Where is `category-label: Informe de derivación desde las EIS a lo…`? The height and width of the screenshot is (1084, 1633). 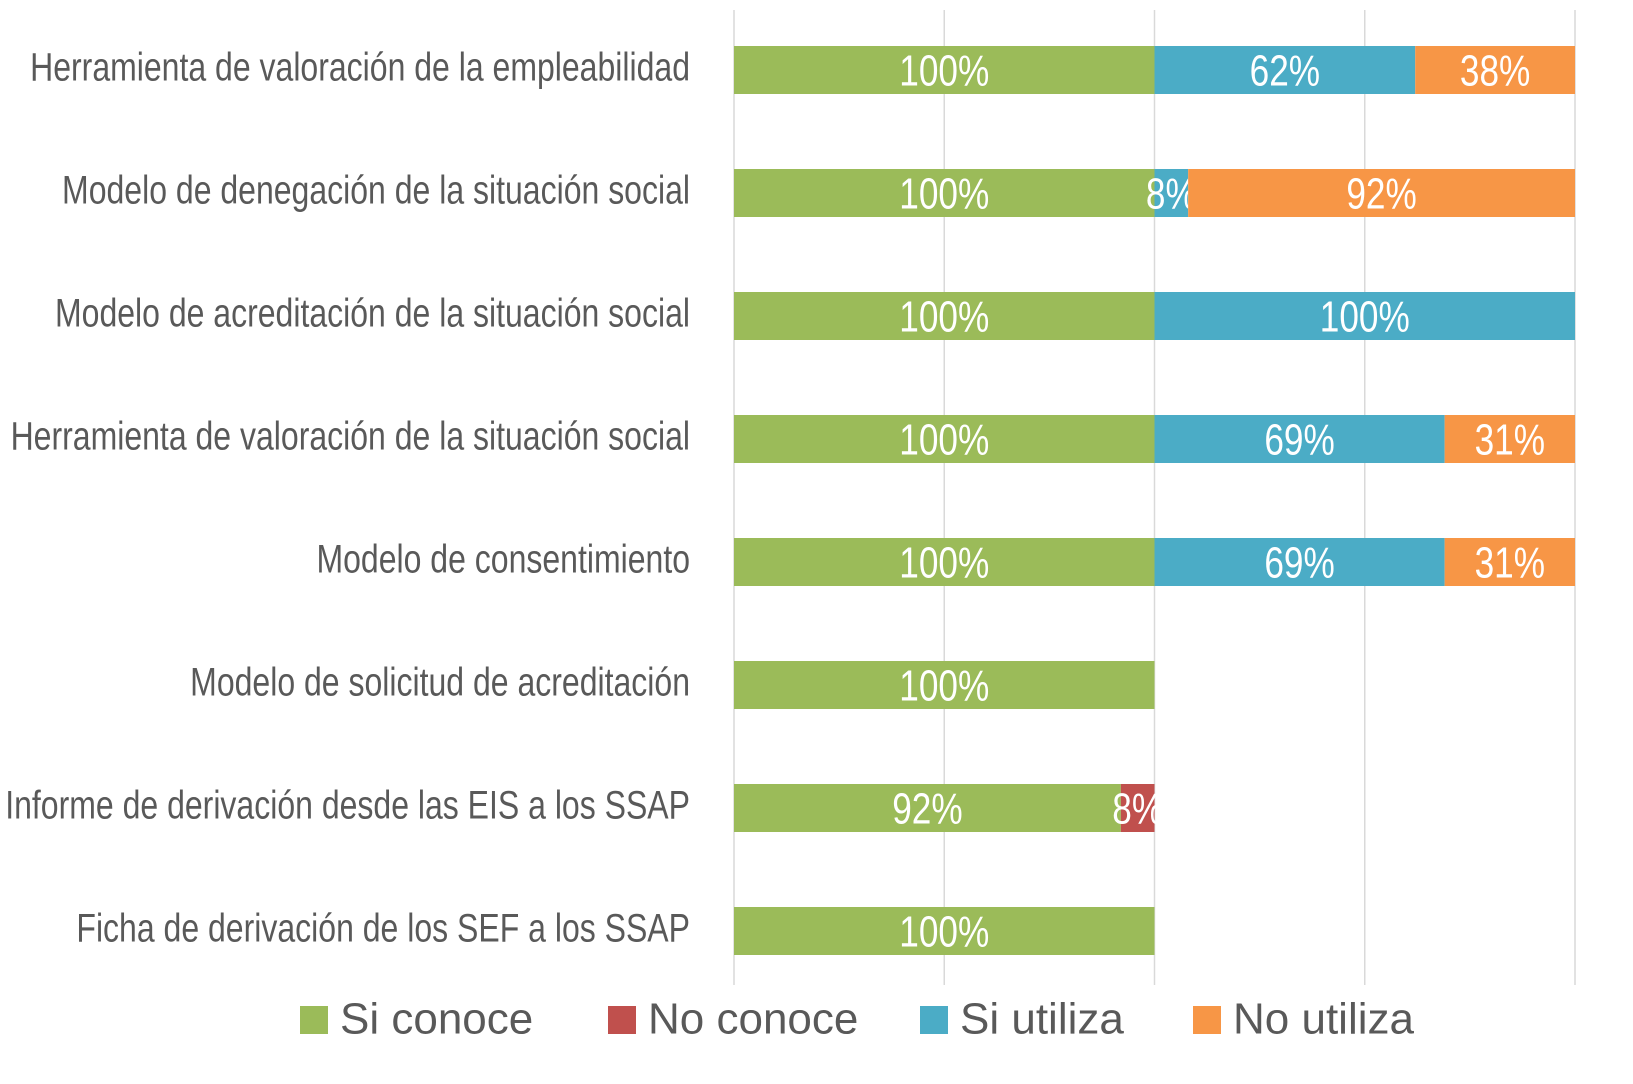
category-label: Informe de derivación desde las EIS a lo… is located at coordinates (347, 804).